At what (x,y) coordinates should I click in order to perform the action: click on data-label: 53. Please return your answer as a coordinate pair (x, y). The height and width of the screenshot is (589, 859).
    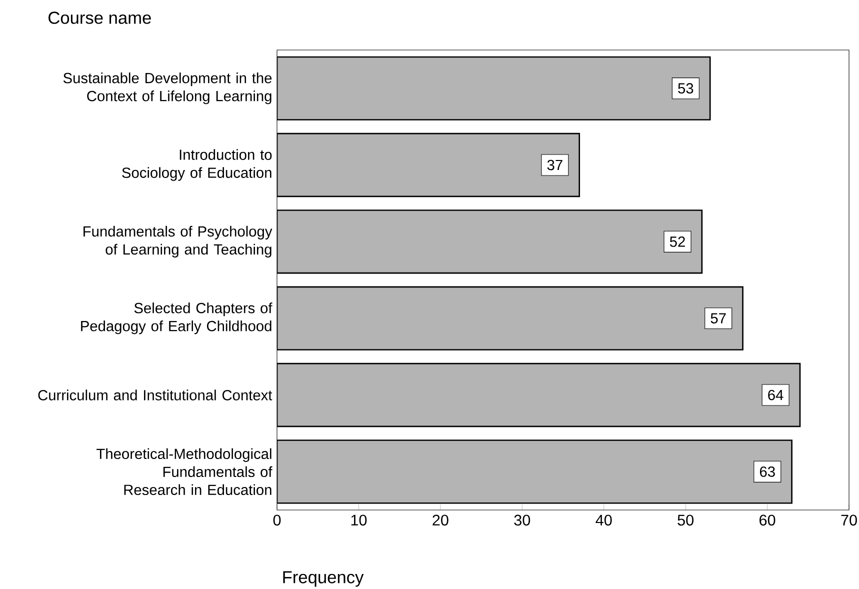
    Looking at the image, I should click on (686, 88).